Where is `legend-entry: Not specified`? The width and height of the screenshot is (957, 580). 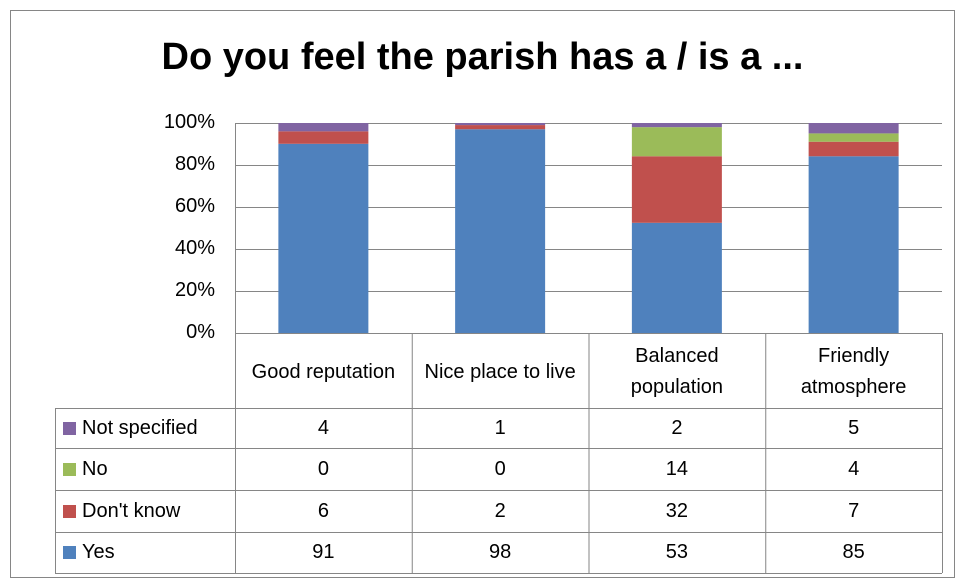 legend-entry: Not specified is located at coordinates (145, 428).